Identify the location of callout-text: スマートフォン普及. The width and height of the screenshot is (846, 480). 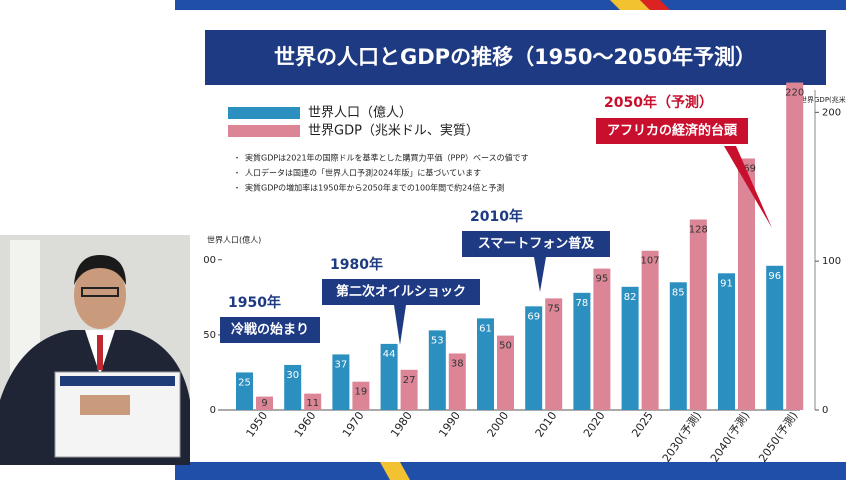
(537, 244).